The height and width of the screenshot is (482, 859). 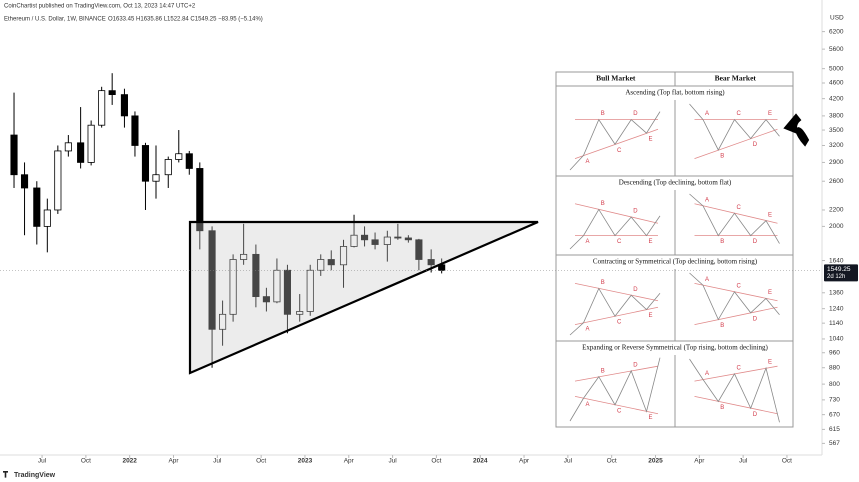 What do you see at coordinates (35, 475) in the screenshot?
I see `logo: TradingView` at bounding box center [35, 475].